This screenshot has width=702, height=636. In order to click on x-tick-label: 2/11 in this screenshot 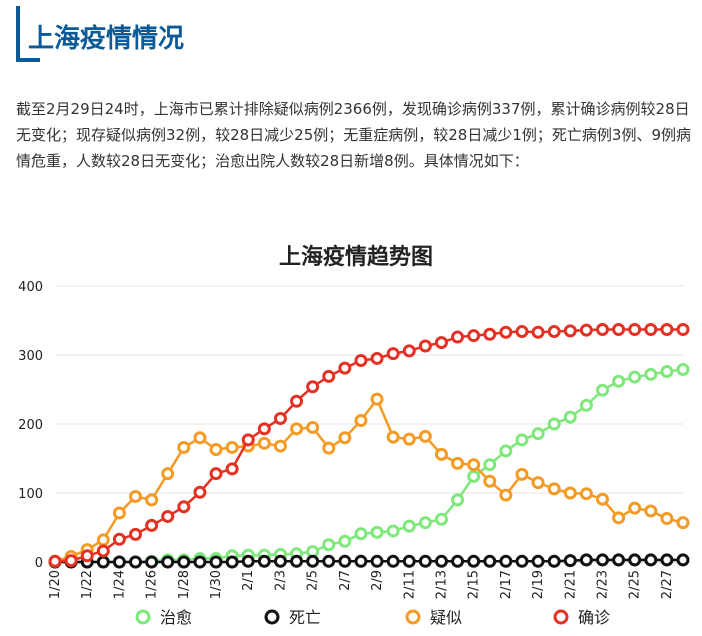, I will do `click(409, 584)`.